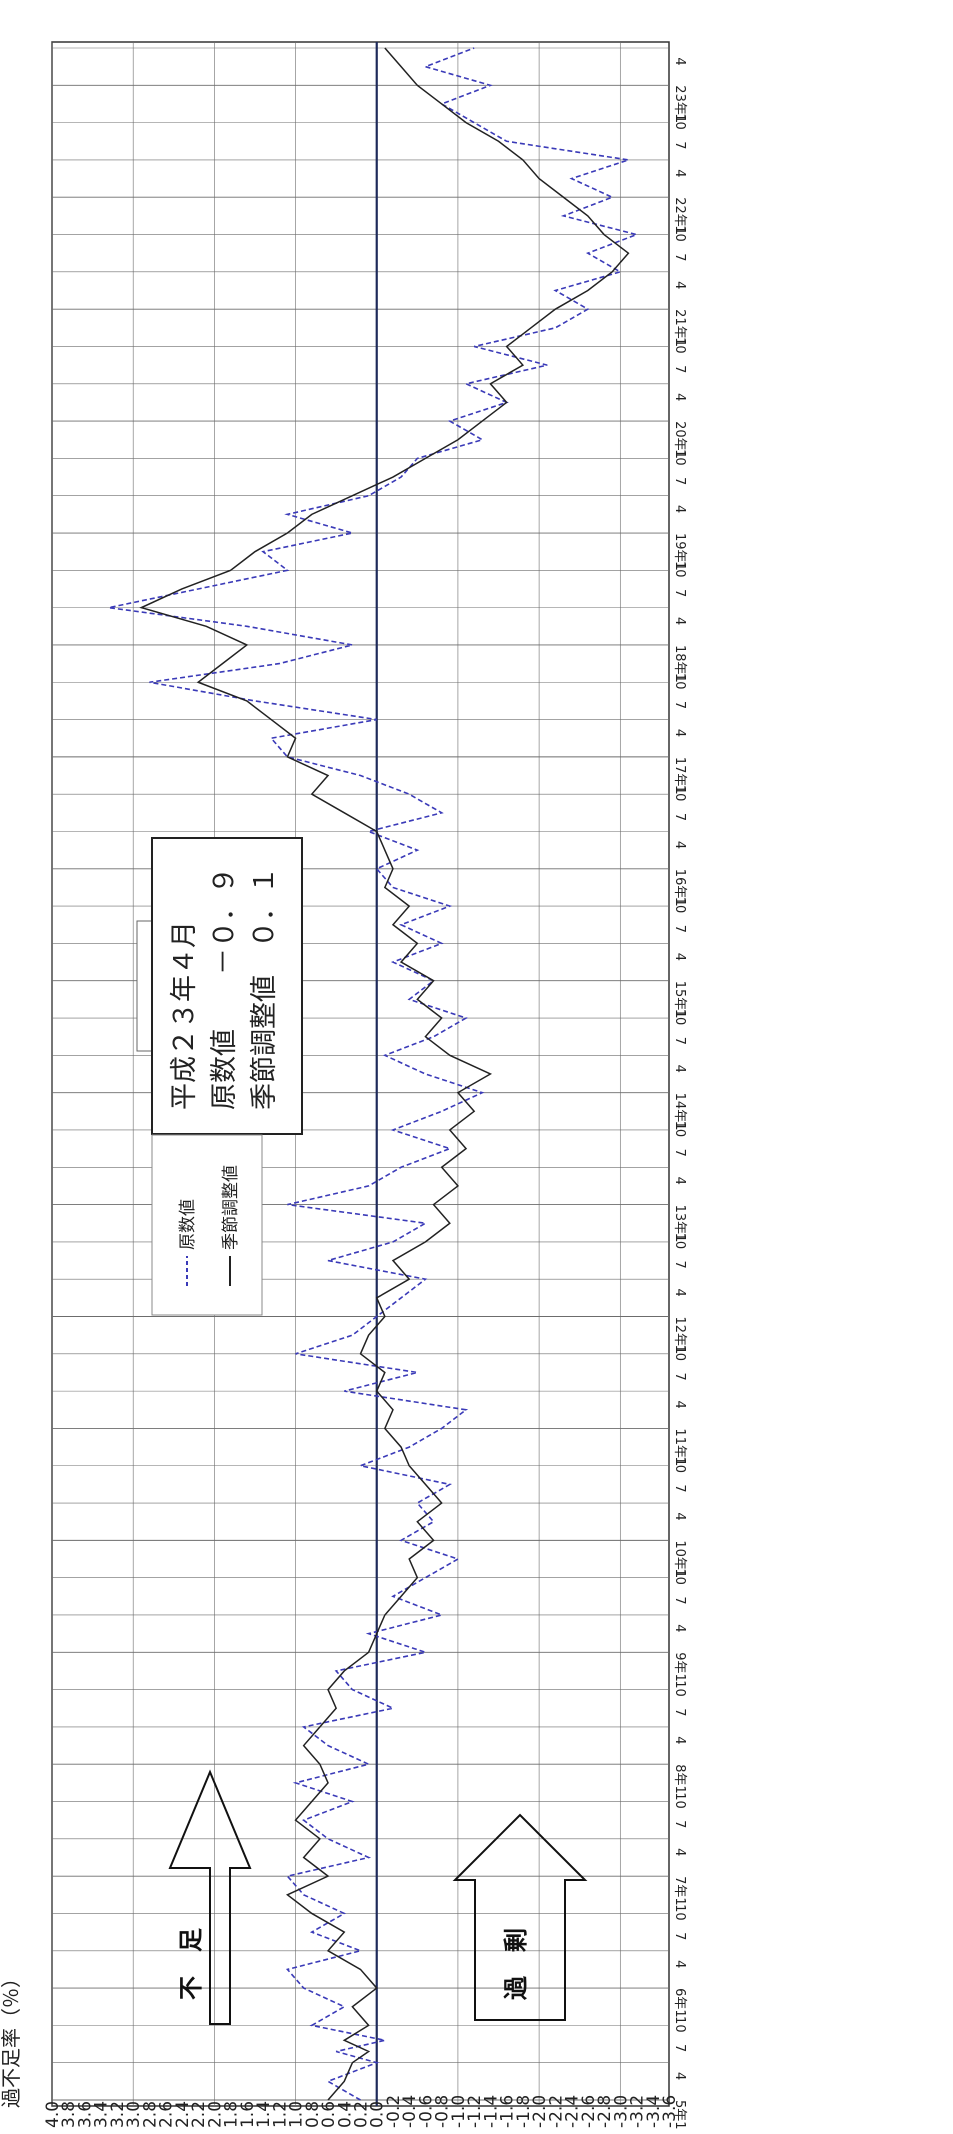 The width and height of the screenshot is (953, 2134). Describe the element at coordinates (679, 1224) in the screenshot. I see `x-tick-year-label: 13年1` at that location.